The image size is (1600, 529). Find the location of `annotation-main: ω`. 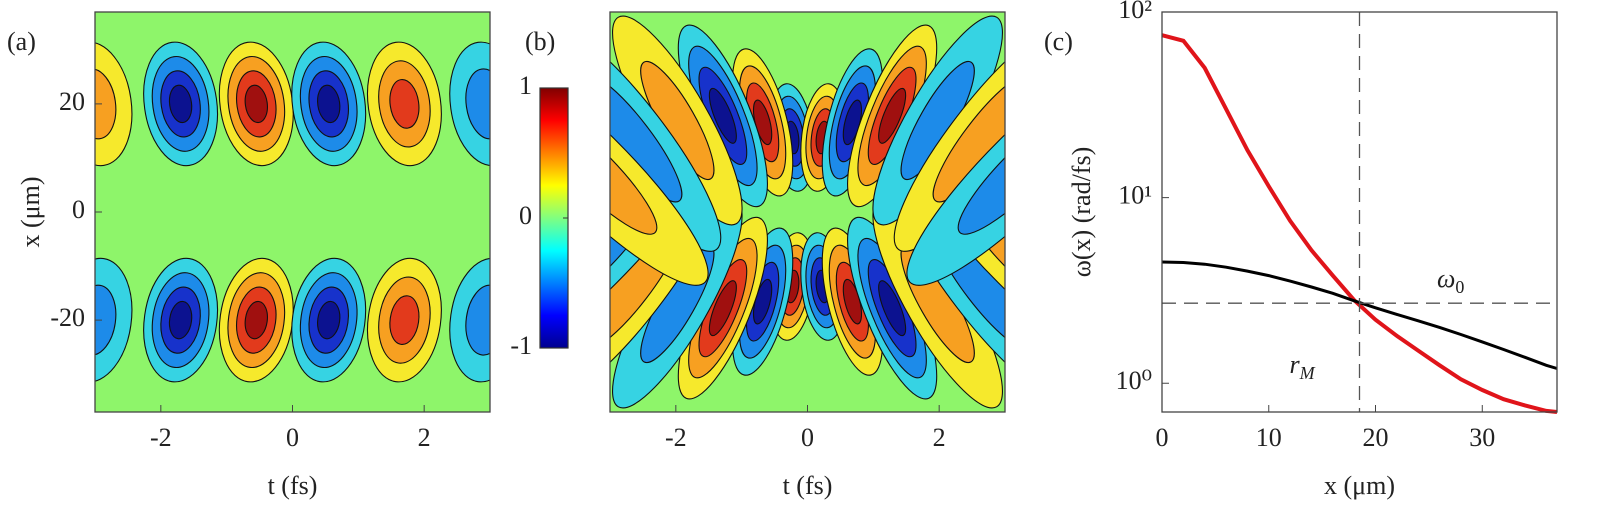

annotation-main: ω is located at coordinates (1446, 278).